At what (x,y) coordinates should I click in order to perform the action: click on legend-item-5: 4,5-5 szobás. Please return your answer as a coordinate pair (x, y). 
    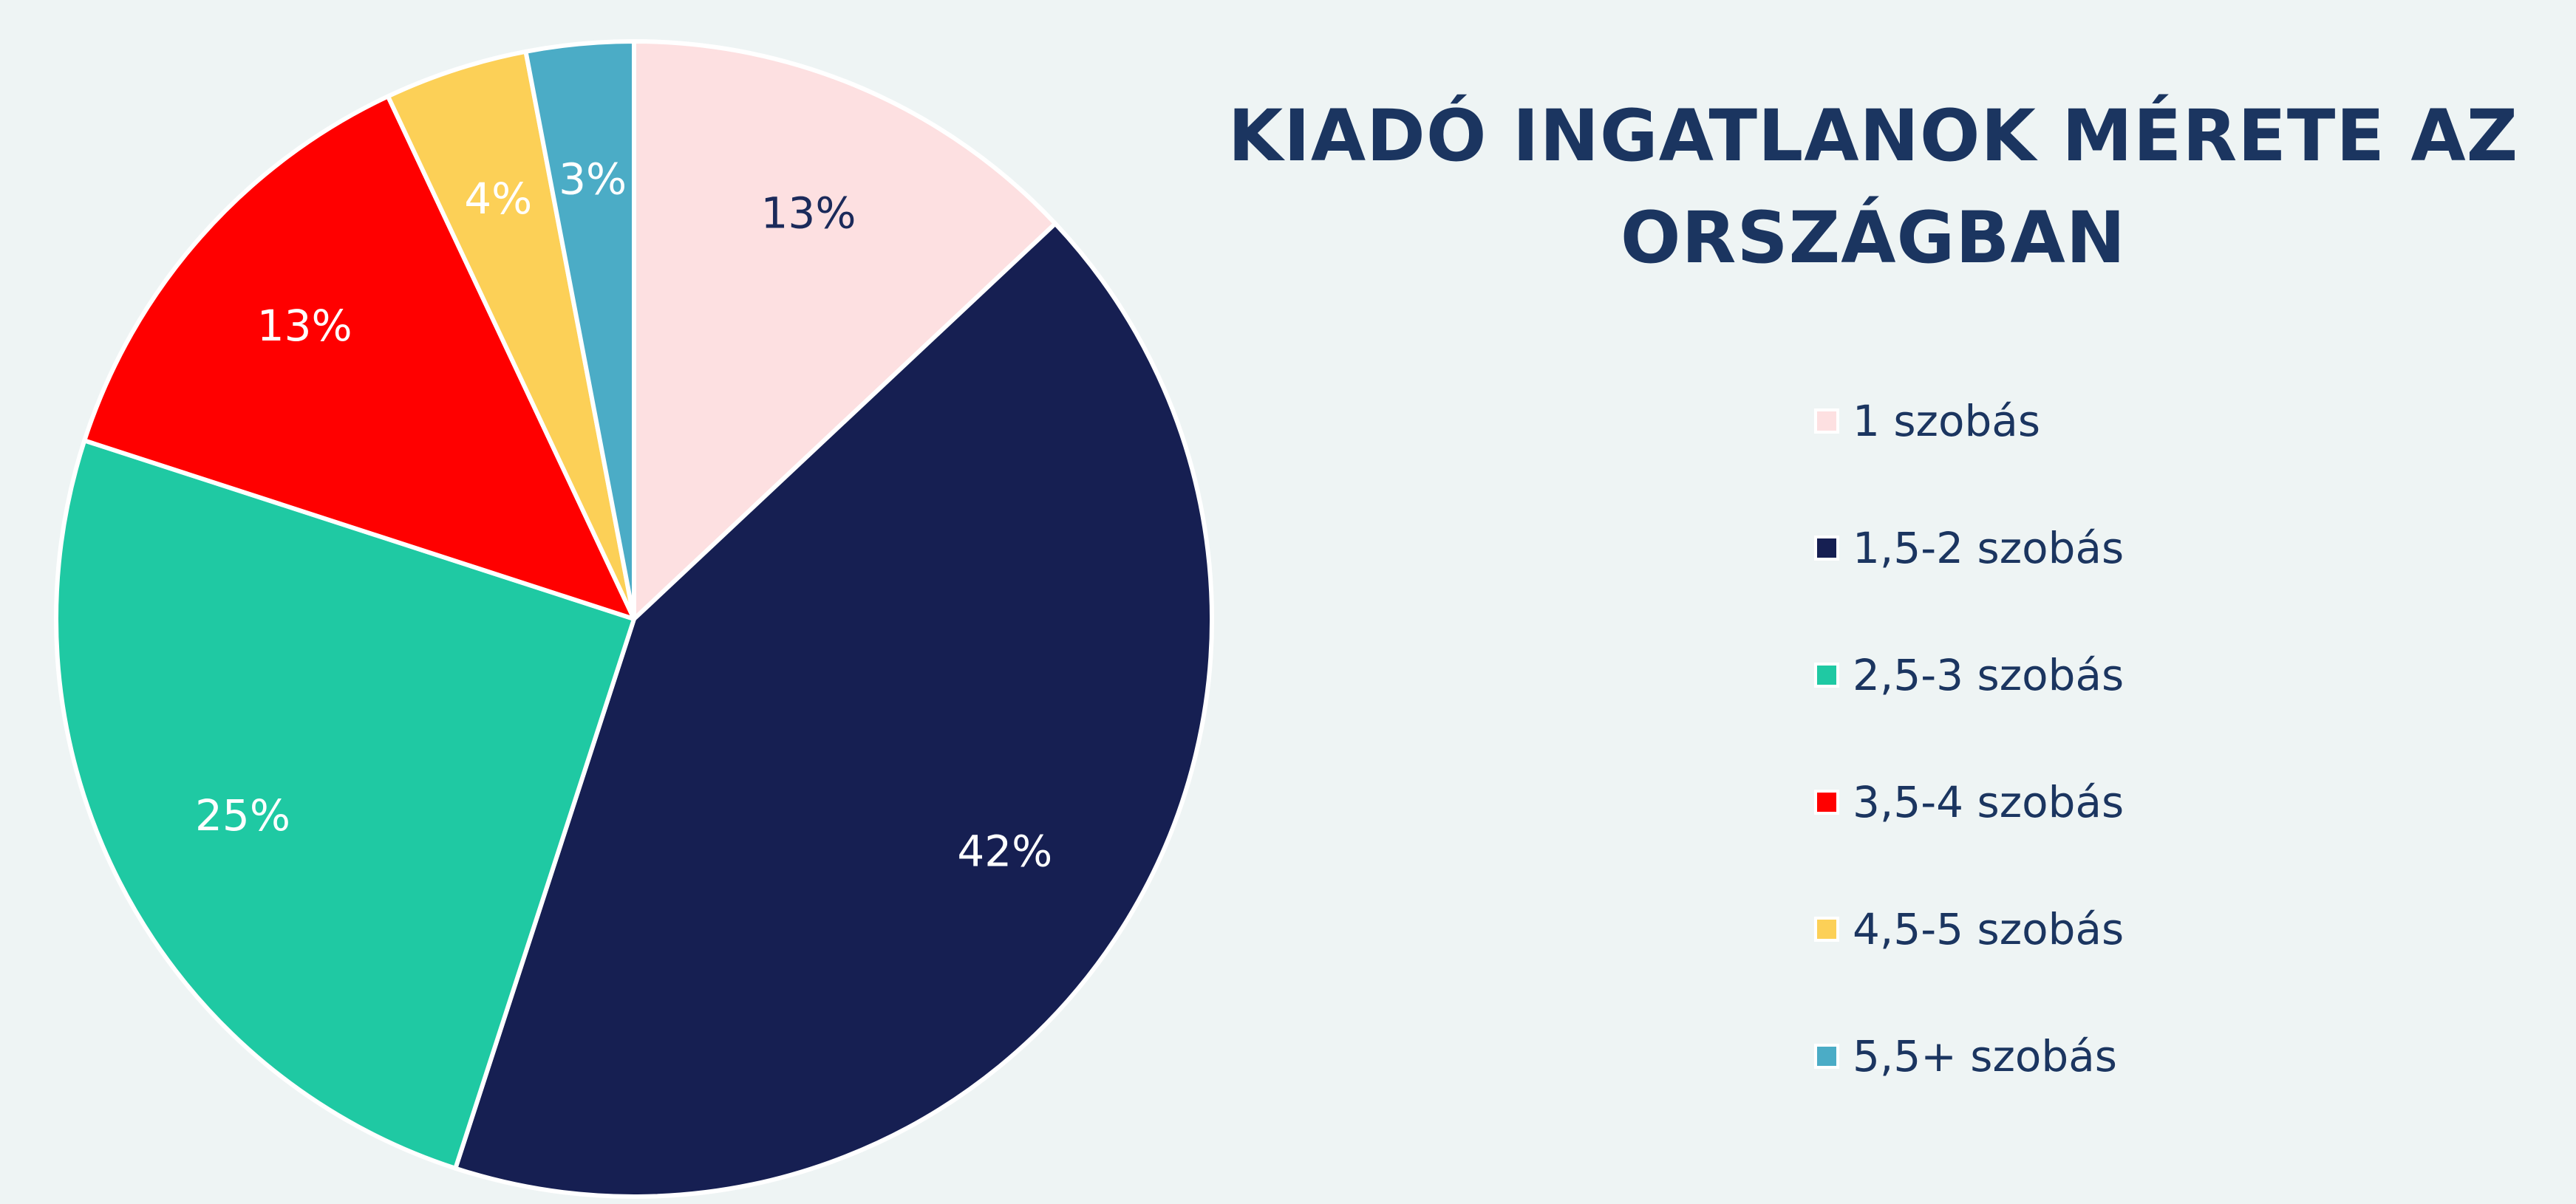
    Looking at the image, I should click on (1969, 929).